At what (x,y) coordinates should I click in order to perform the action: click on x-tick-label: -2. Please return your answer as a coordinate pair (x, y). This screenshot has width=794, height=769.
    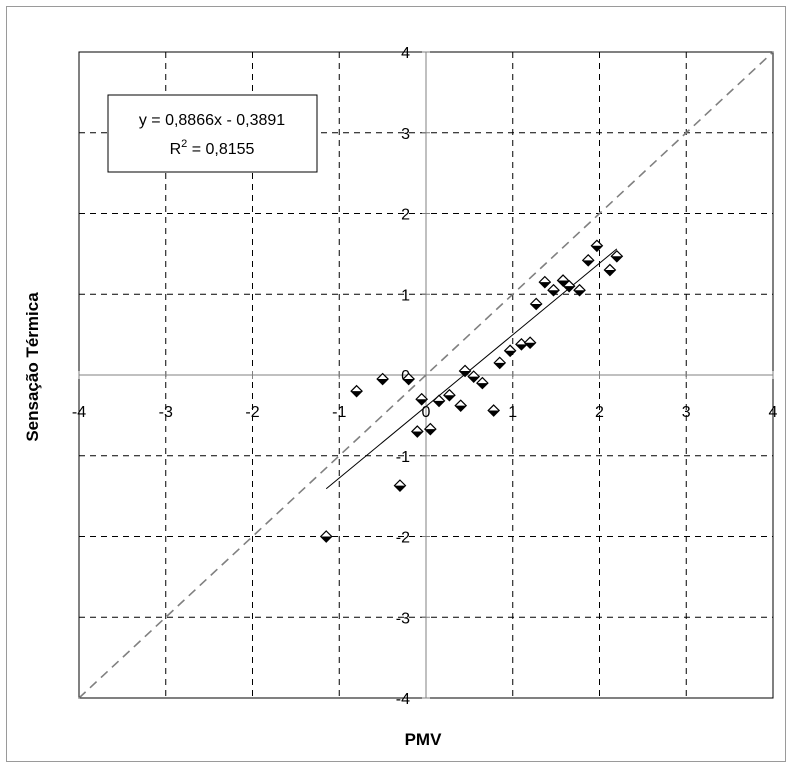
    Looking at the image, I should click on (252, 412).